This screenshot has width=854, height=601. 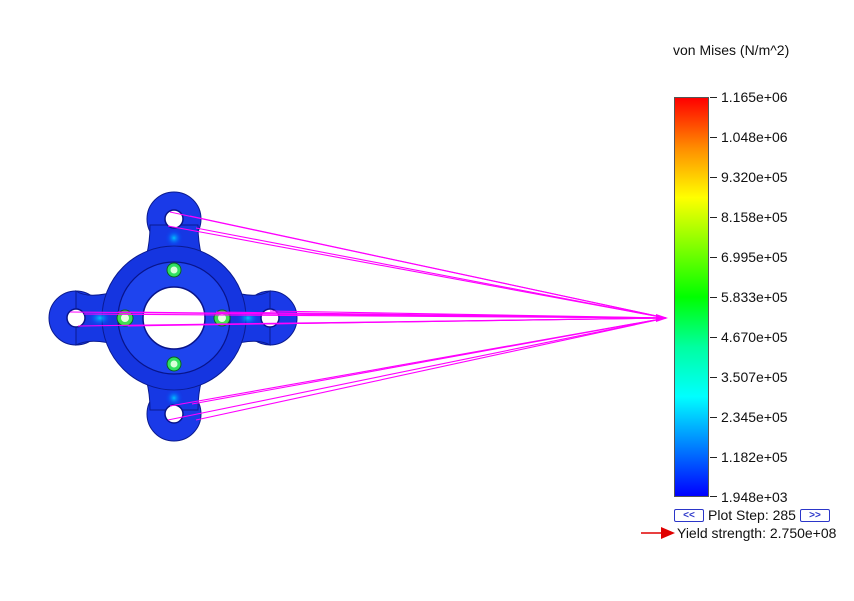 What do you see at coordinates (754, 457) in the screenshot?
I see `colorbar-tick-label: 1.182e+05` at bounding box center [754, 457].